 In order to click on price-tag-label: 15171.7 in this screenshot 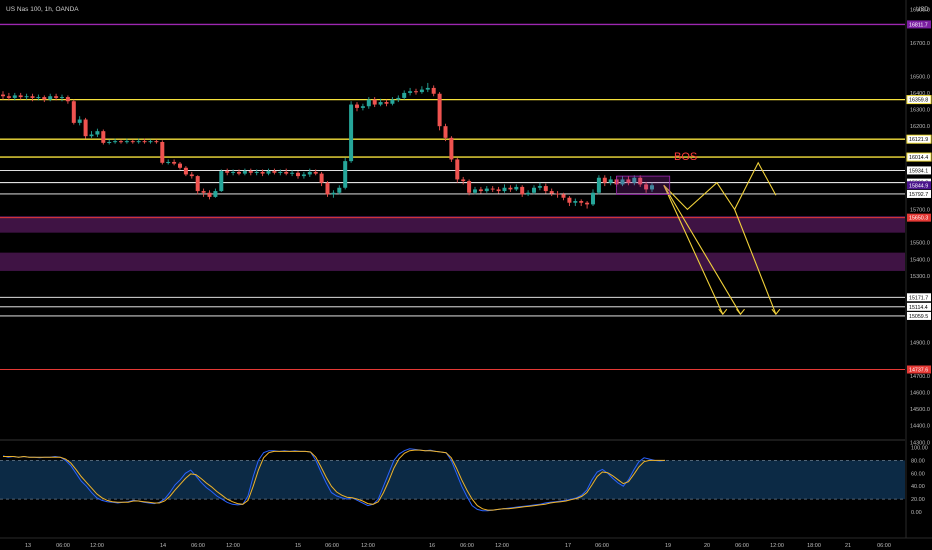, I will do `click(918, 298)`.